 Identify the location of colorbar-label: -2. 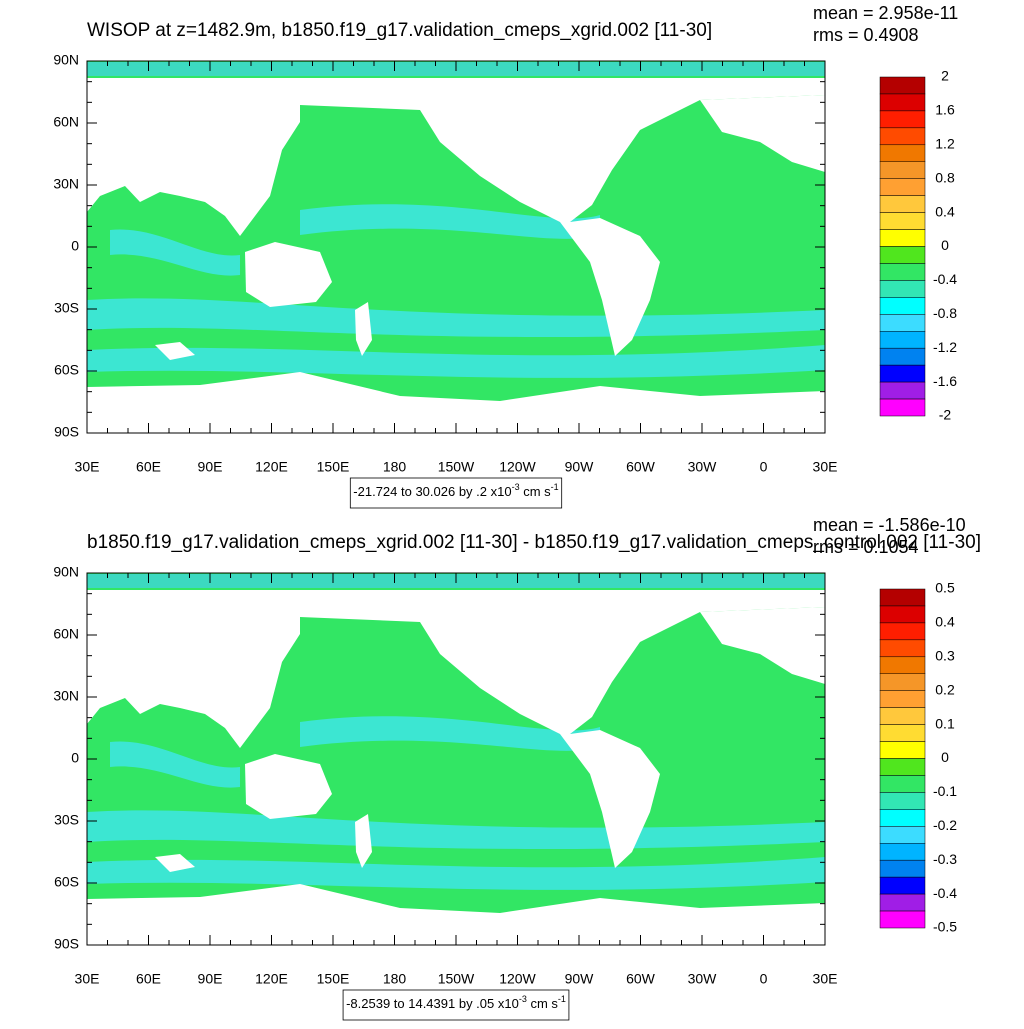
(945, 415).